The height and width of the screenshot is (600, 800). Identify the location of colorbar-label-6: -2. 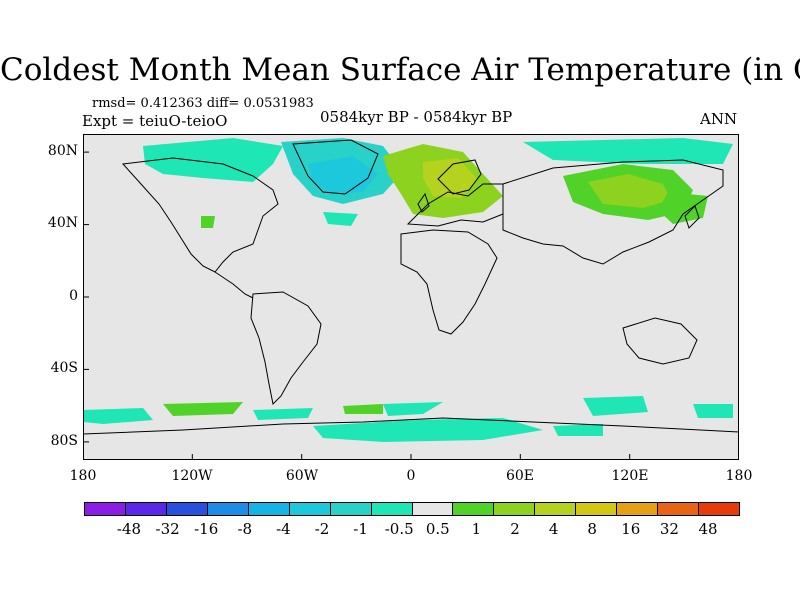
(322, 529).